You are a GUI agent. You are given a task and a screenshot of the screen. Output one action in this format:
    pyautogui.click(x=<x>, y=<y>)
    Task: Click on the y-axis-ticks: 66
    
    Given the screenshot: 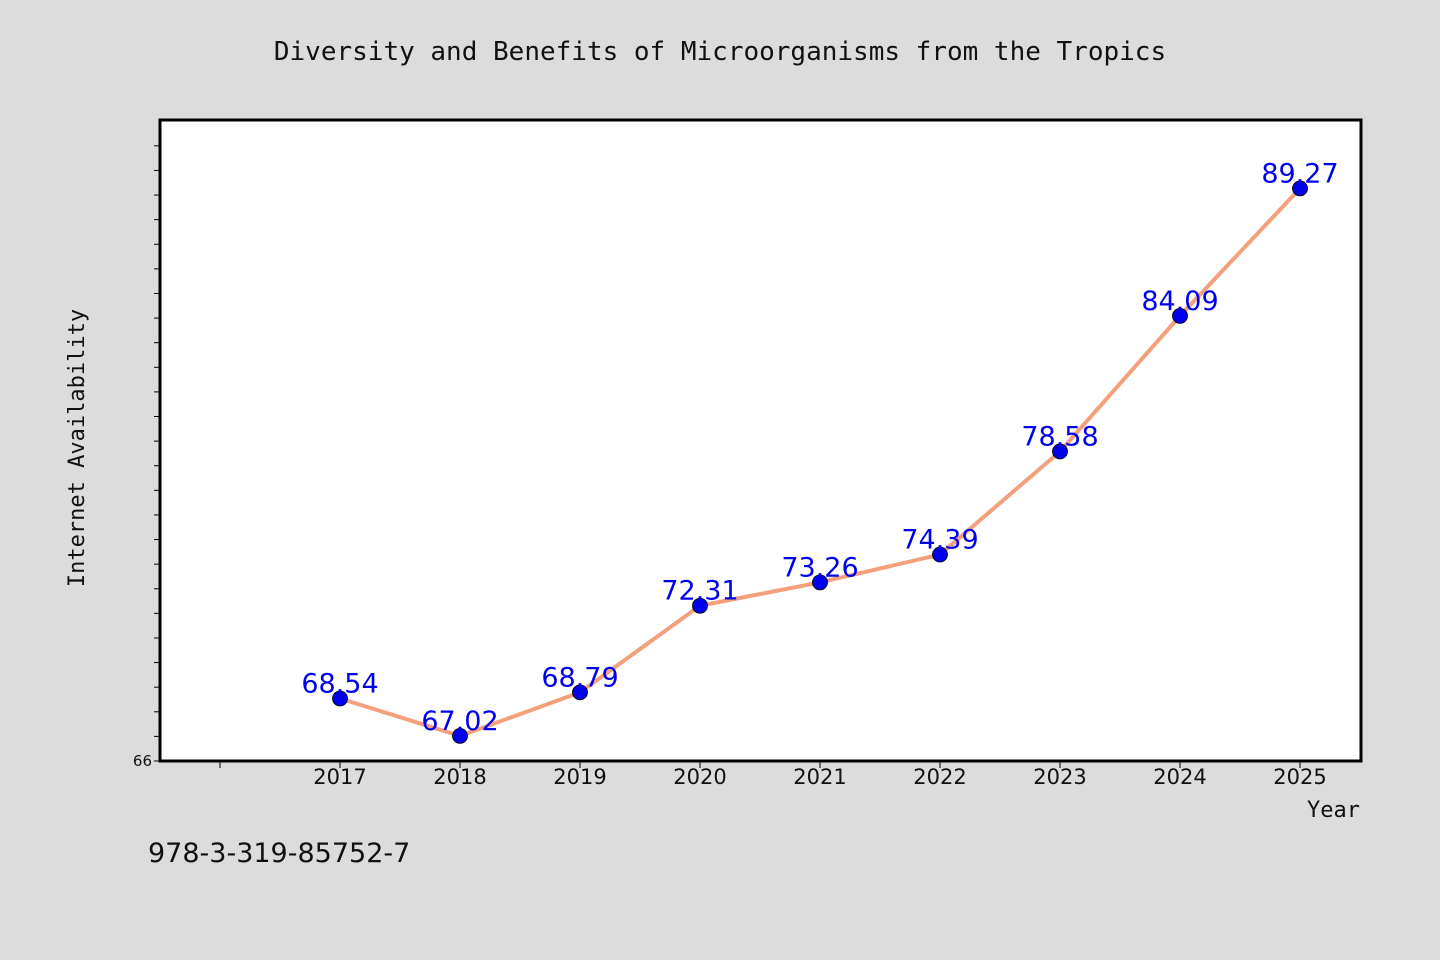 What is the action you would take?
    pyautogui.click(x=146, y=457)
    